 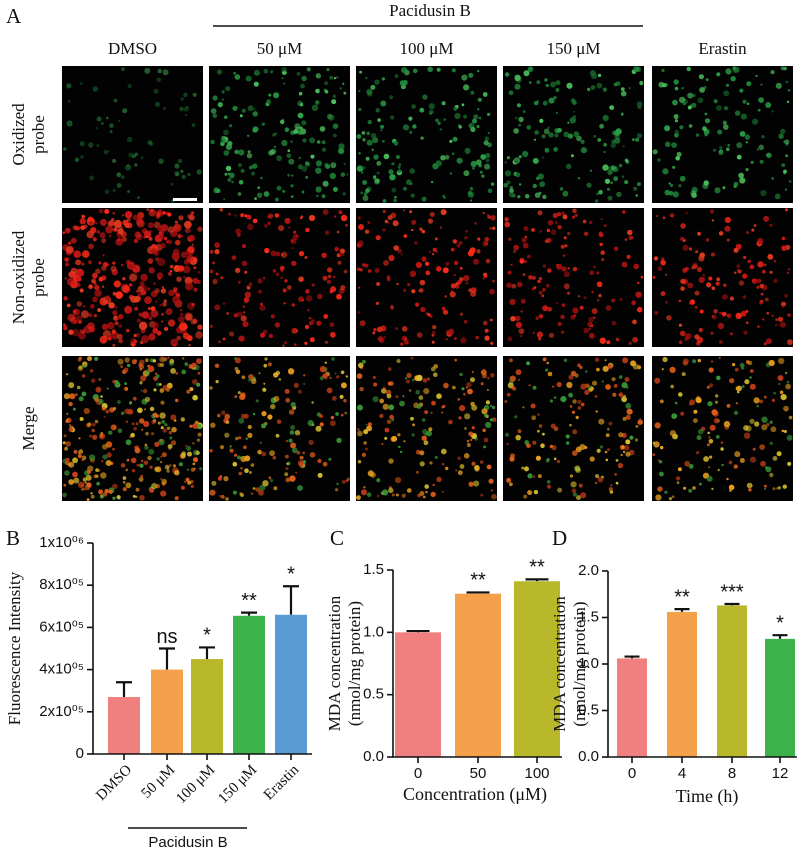 What do you see at coordinates (38, 277) in the screenshot?
I see `row-label: probe` at bounding box center [38, 277].